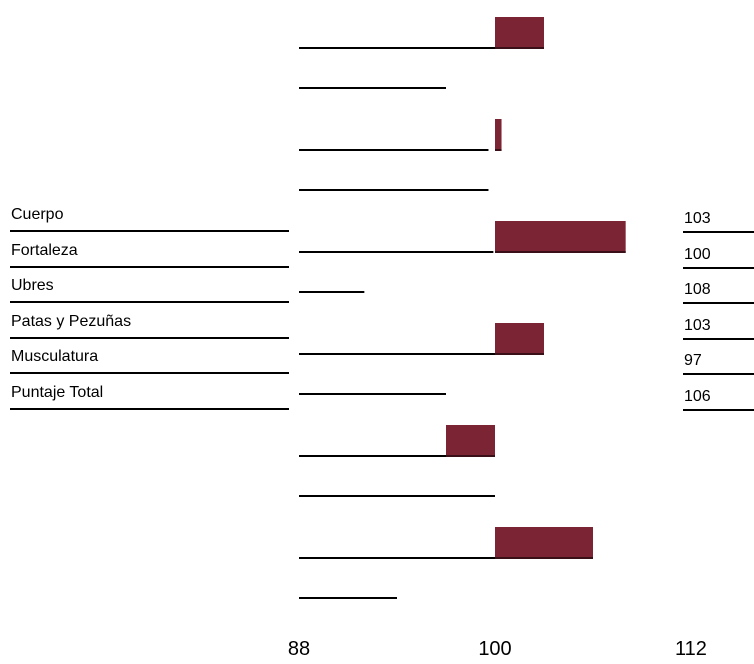 The image size is (754, 664). I want to click on trait-value: 106, so click(697, 396).